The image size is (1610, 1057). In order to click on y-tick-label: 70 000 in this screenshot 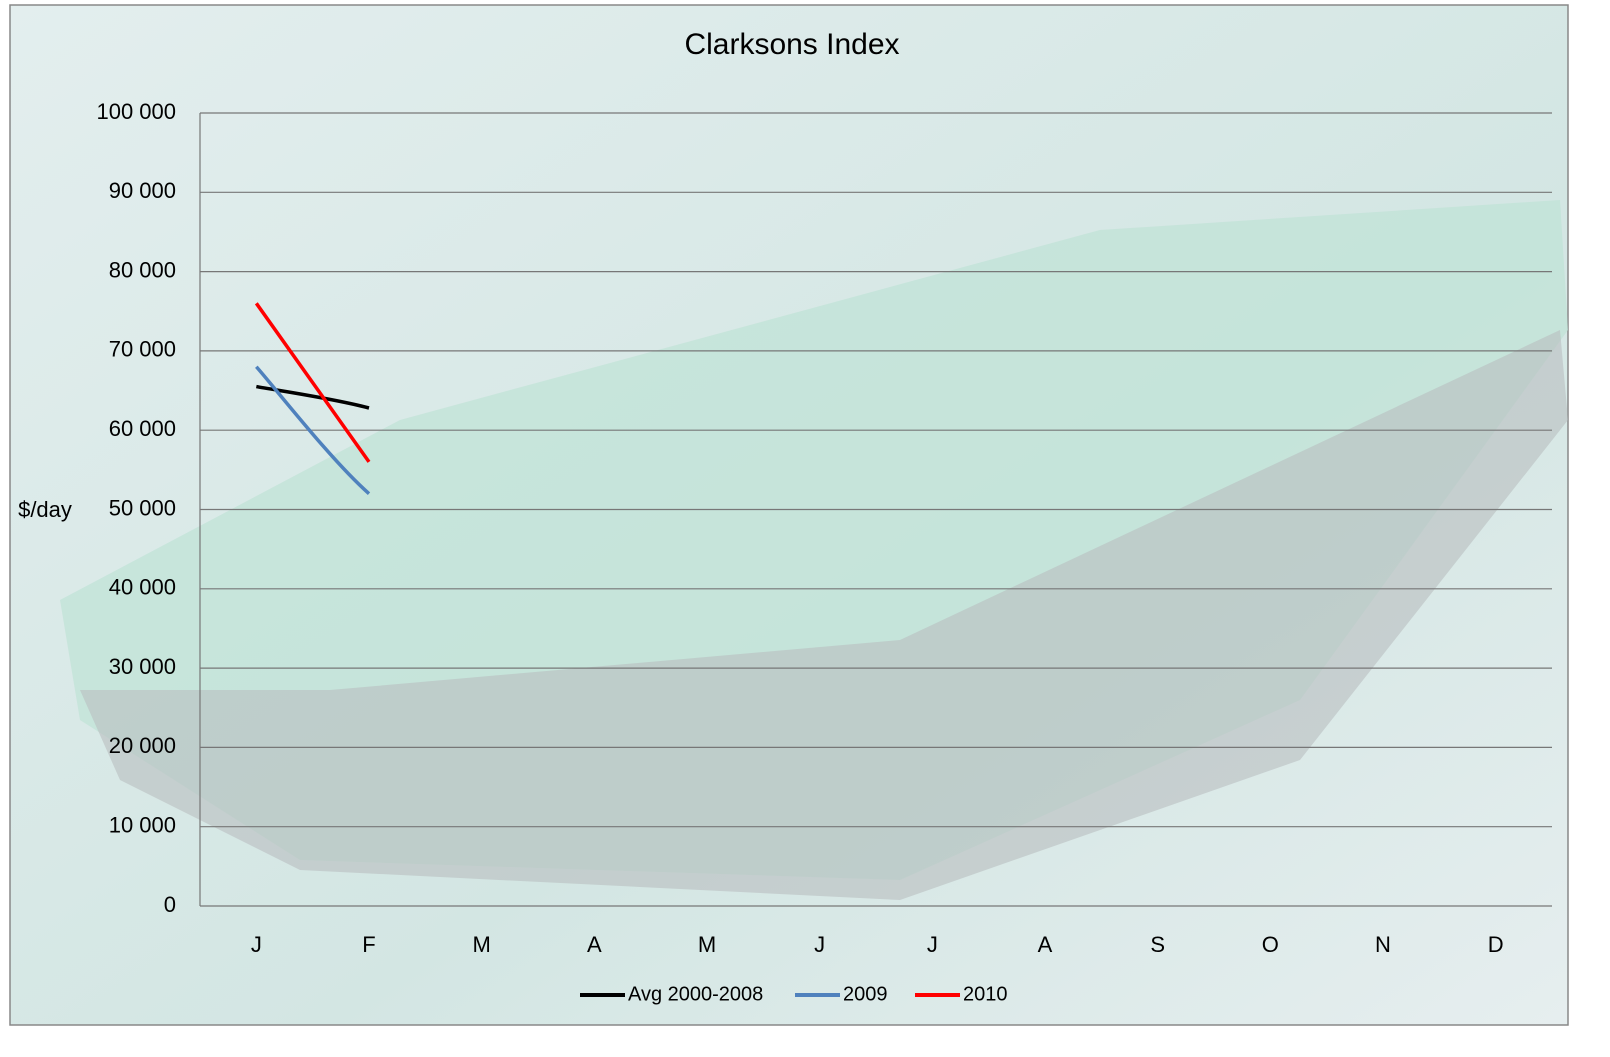, I will do `click(142, 349)`.